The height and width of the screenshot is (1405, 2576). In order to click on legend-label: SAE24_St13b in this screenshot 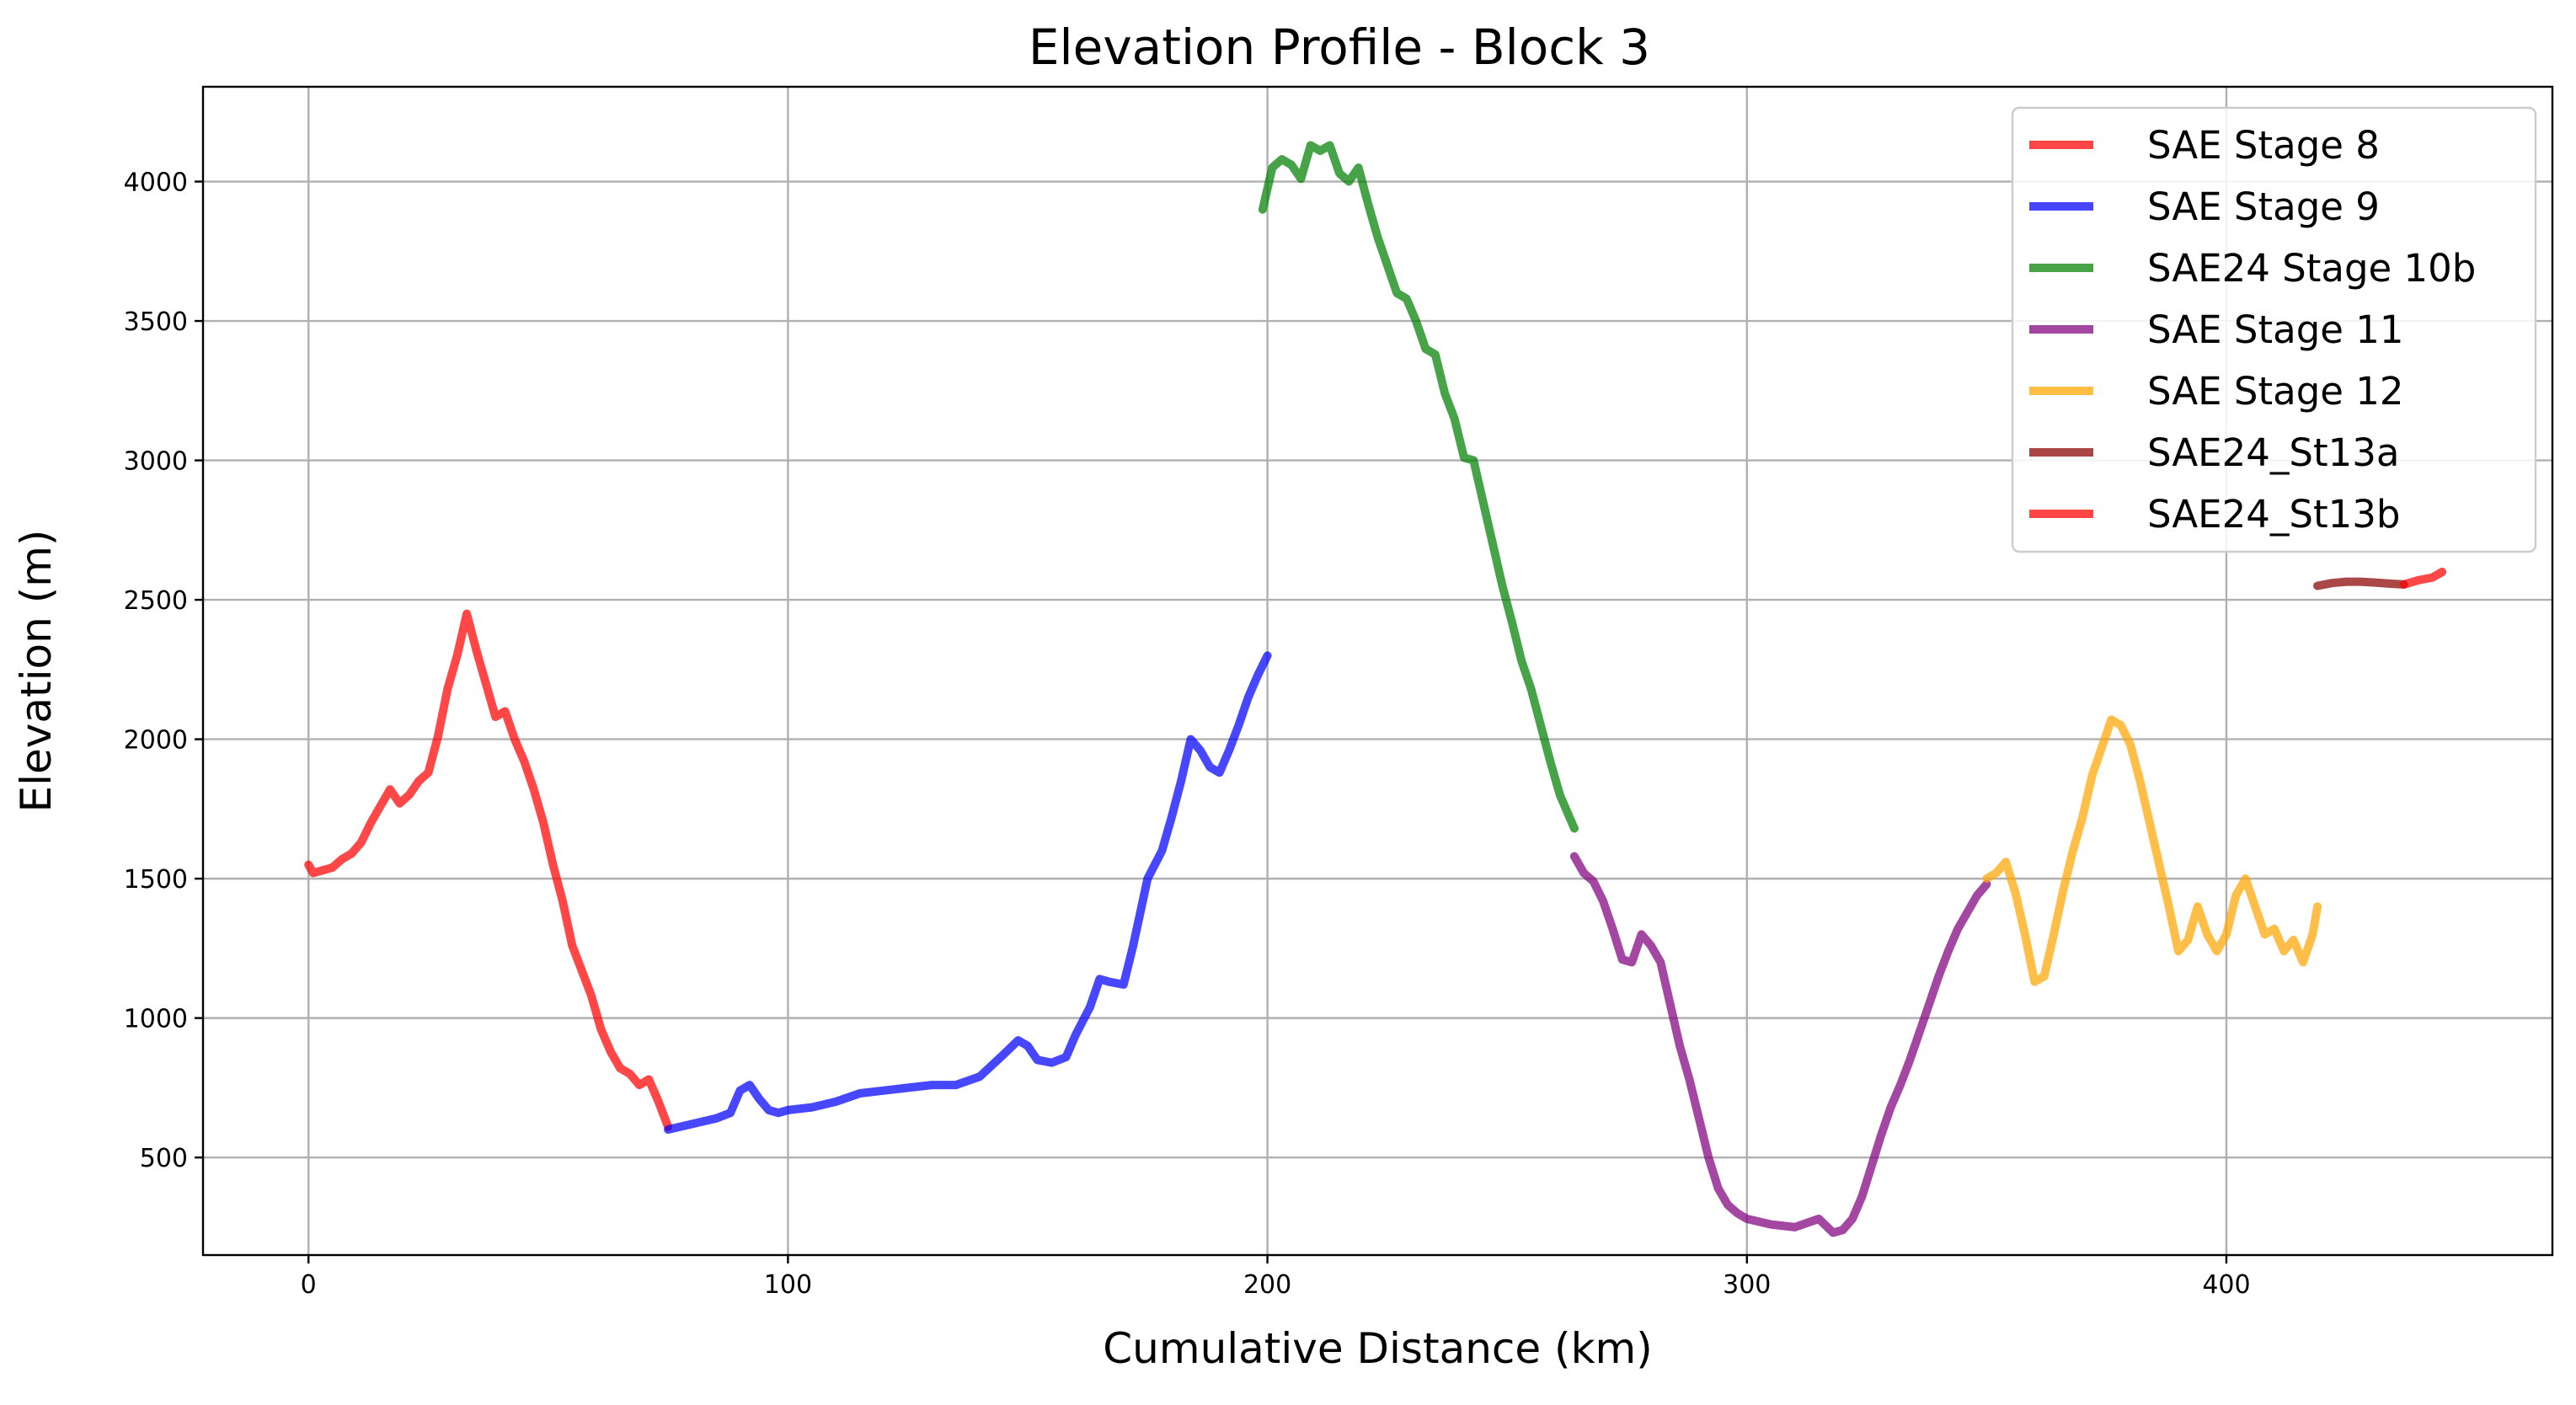, I will do `click(2273, 514)`.